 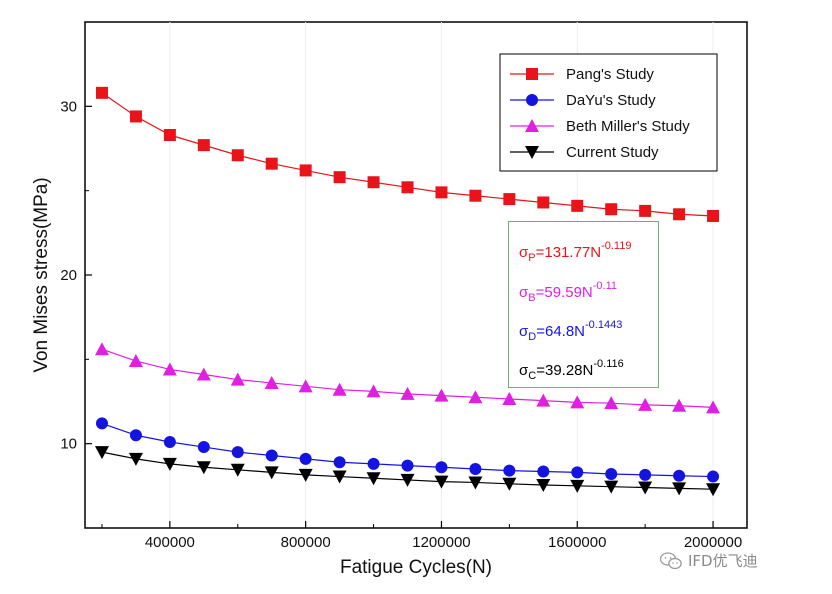 I want to click on legend-label: Current Study, so click(x=612, y=152).